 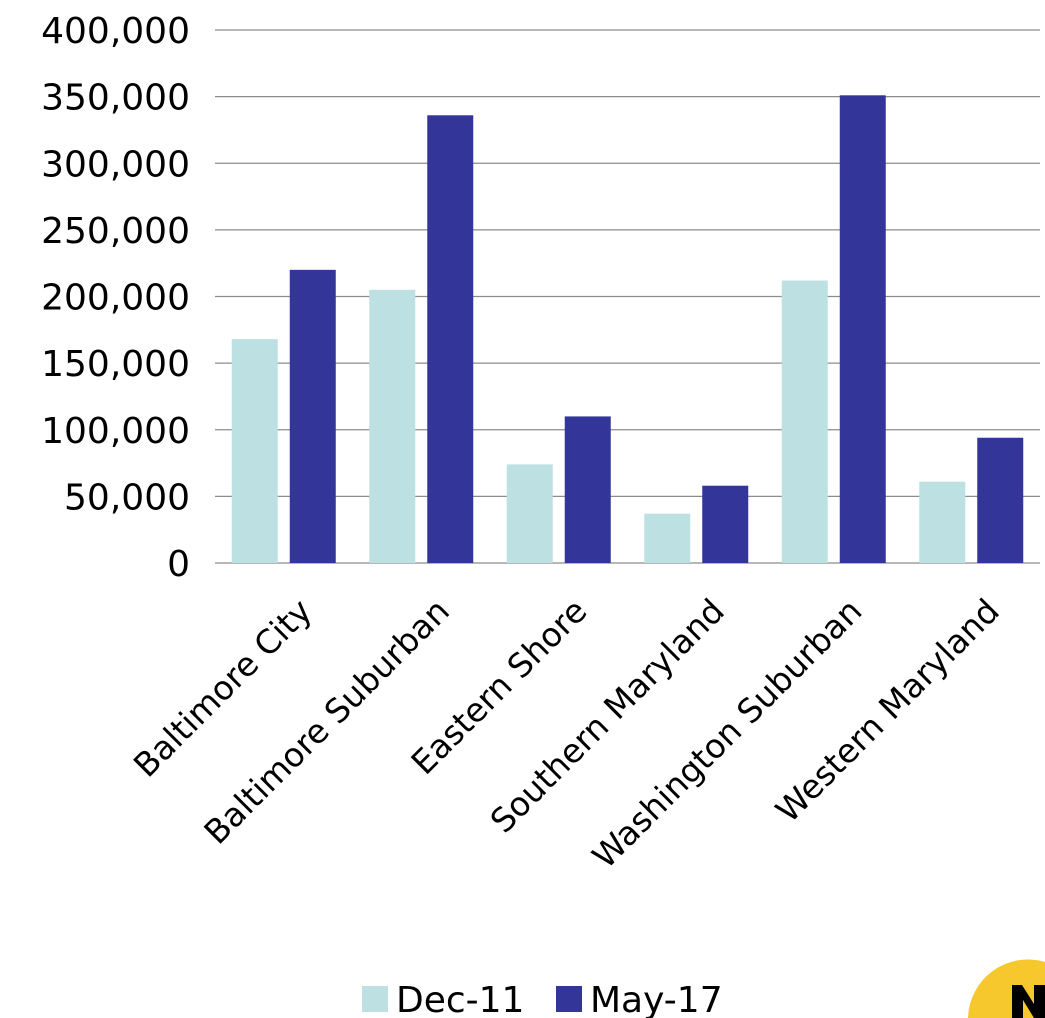 I want to click on x-tick-label: Baltimore Suburban, so click(x=326, y=721).